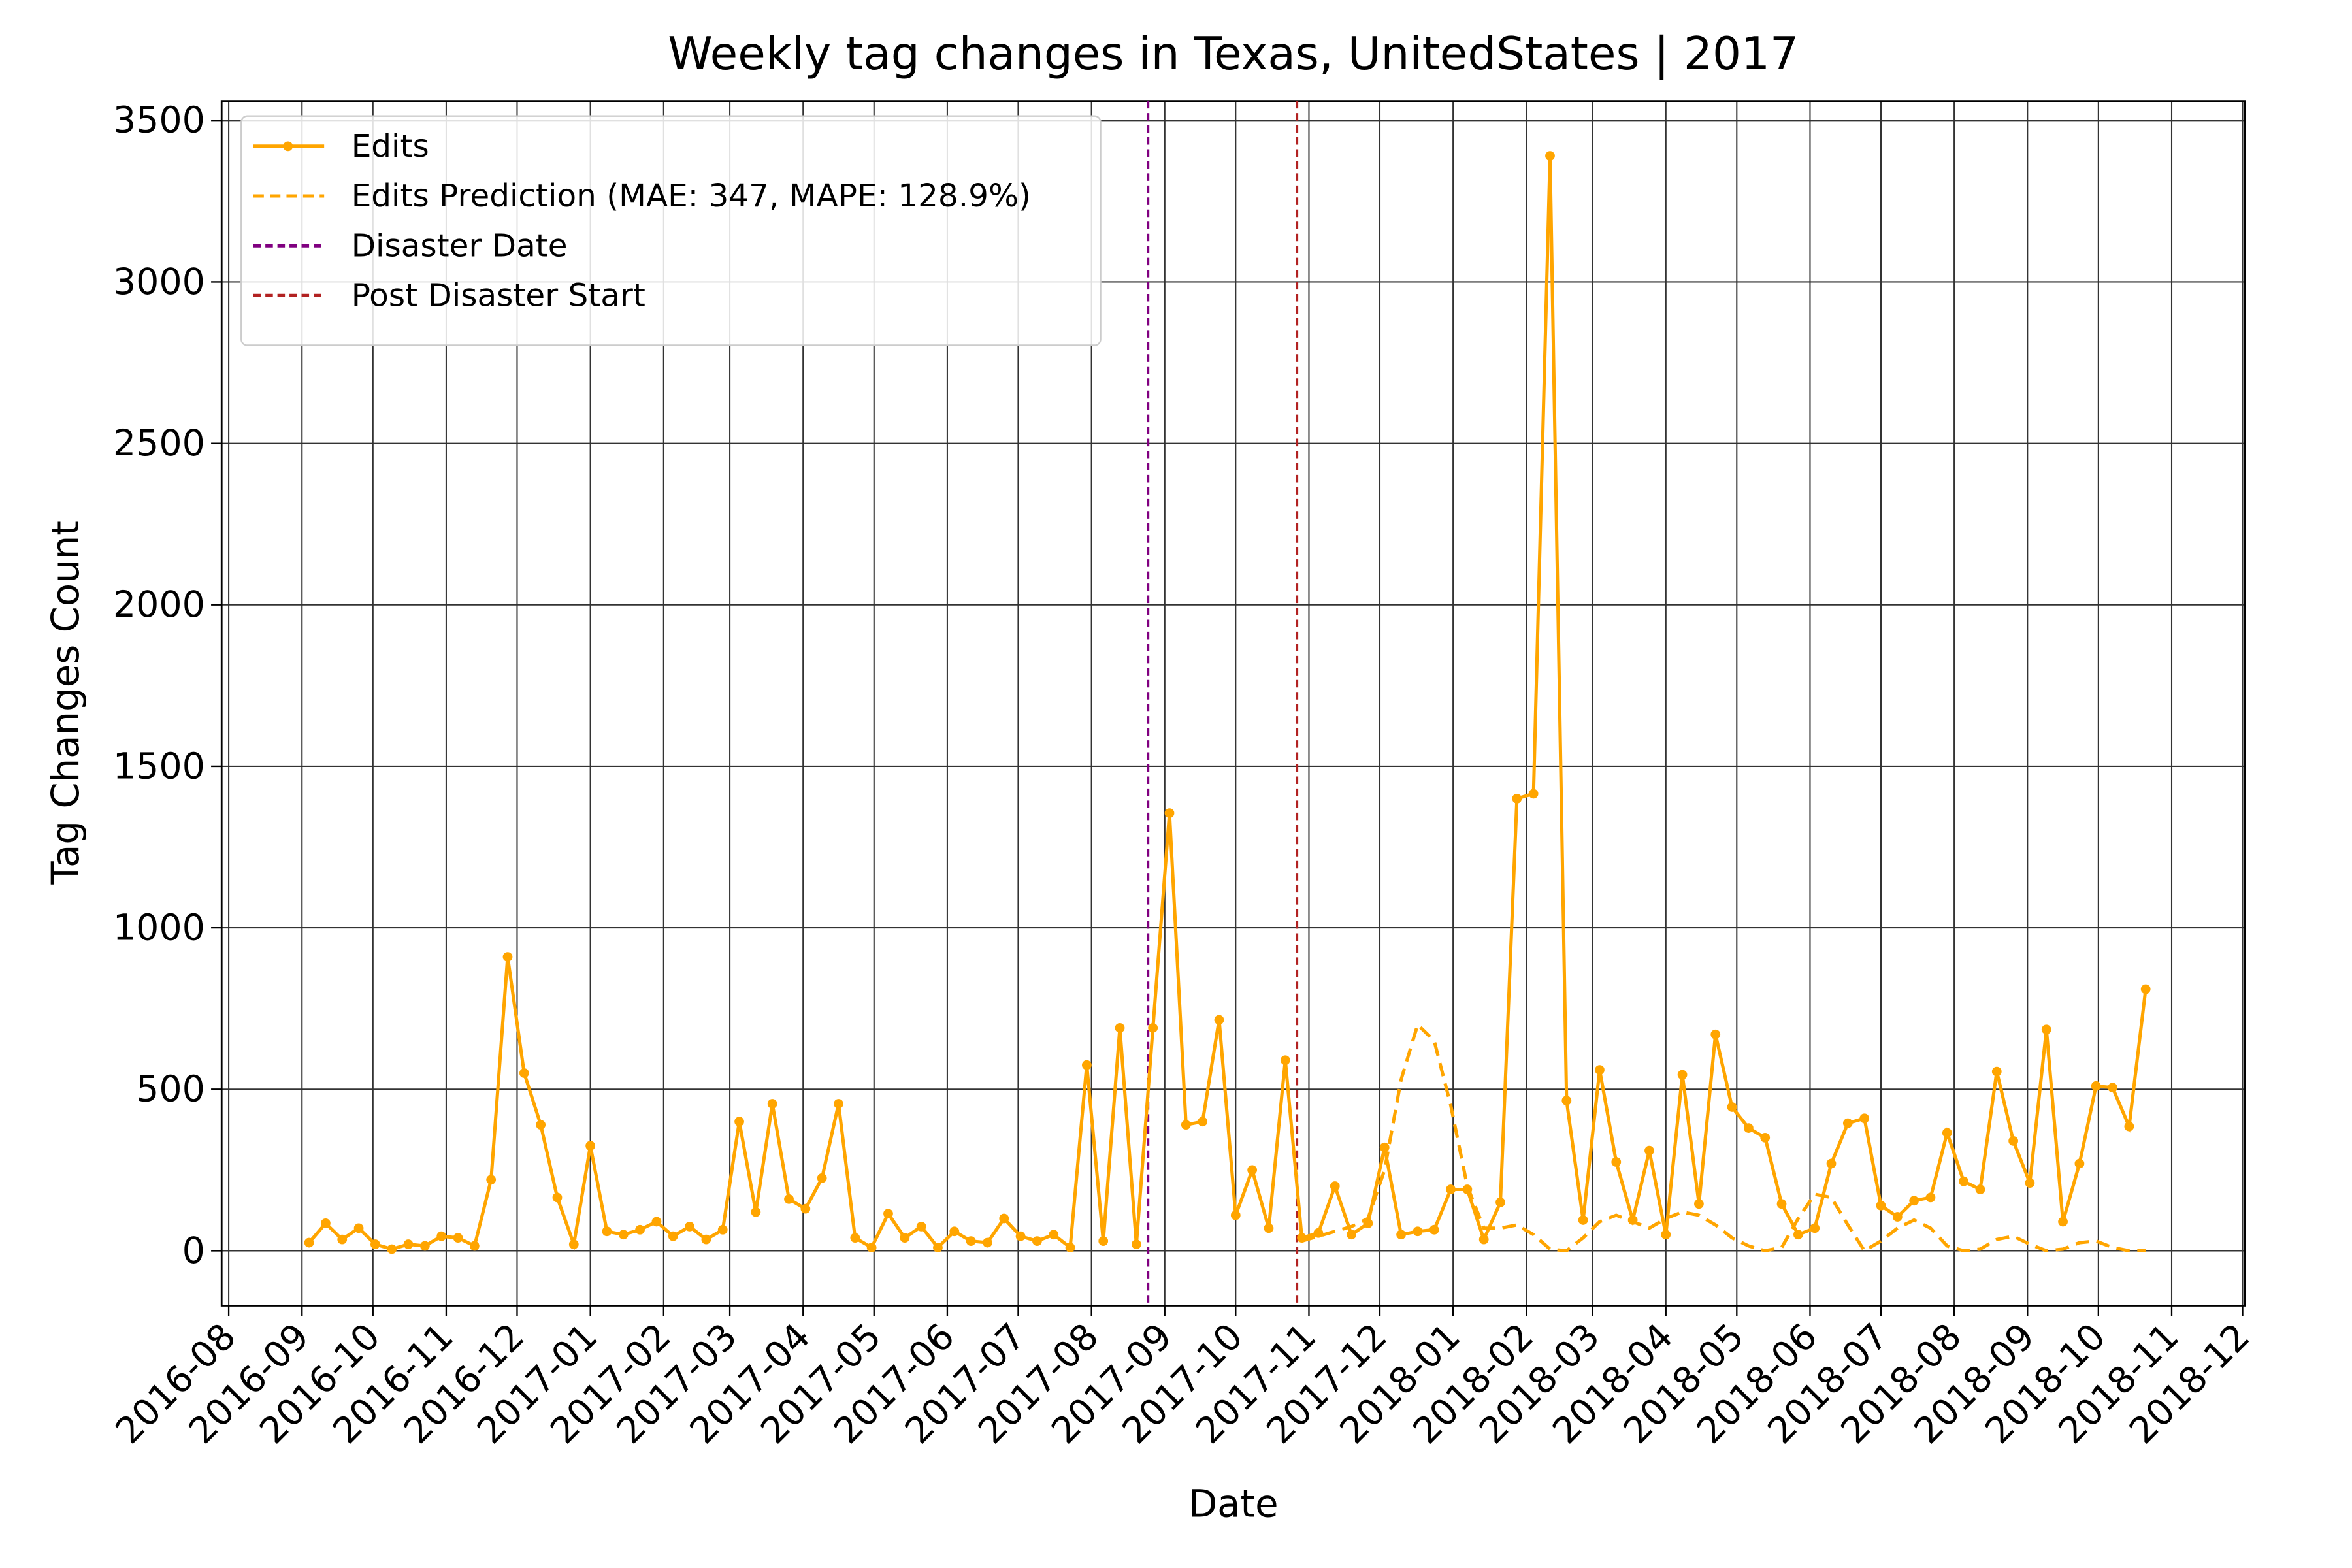 Image resolution: width=2352 pixels, height=1568 pixels. What do you see at coordinates (459, 245) in the screenshot?
I see `legend-label: Disaster Date` at bounding box center [459, 245].